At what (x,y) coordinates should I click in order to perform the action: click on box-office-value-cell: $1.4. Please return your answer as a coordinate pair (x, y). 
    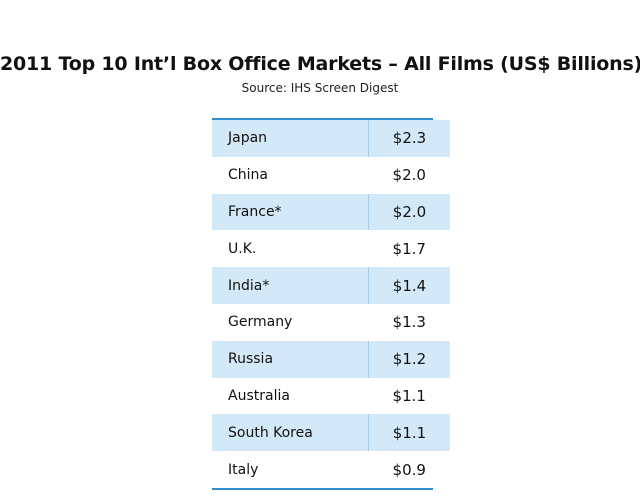
    Looking at the image, I should click on (409, 285).